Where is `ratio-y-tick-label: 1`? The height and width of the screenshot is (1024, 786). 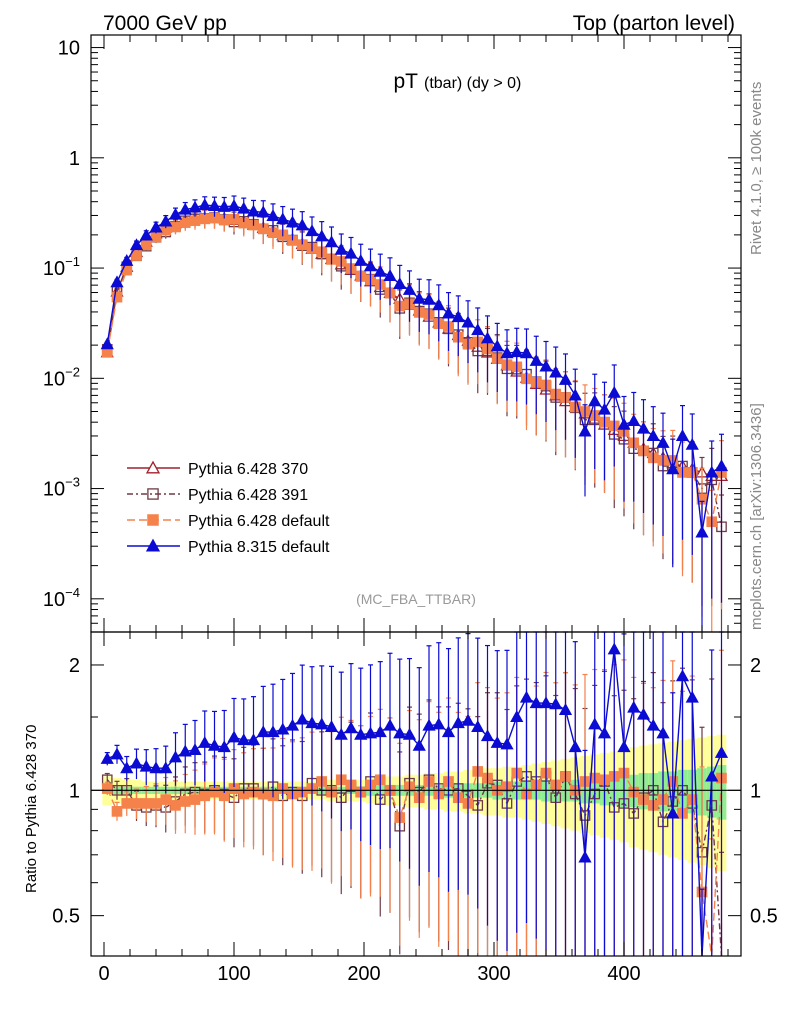
ratio-y-tick-label: 1 is located at coordinates (74, 791).